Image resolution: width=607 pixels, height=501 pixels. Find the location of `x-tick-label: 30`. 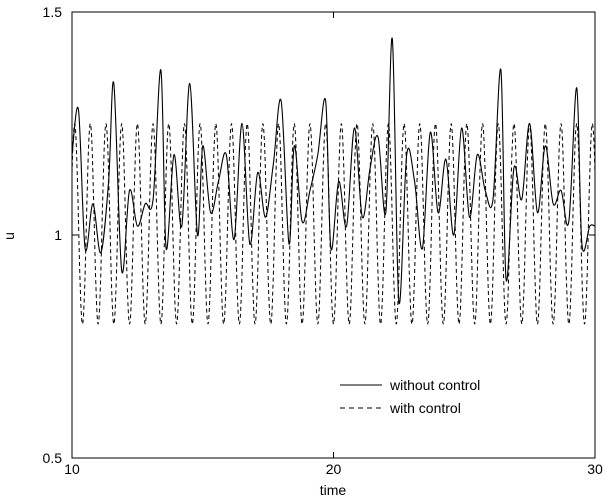

x-tick-label: 30 is located at coordinates (595, 469).